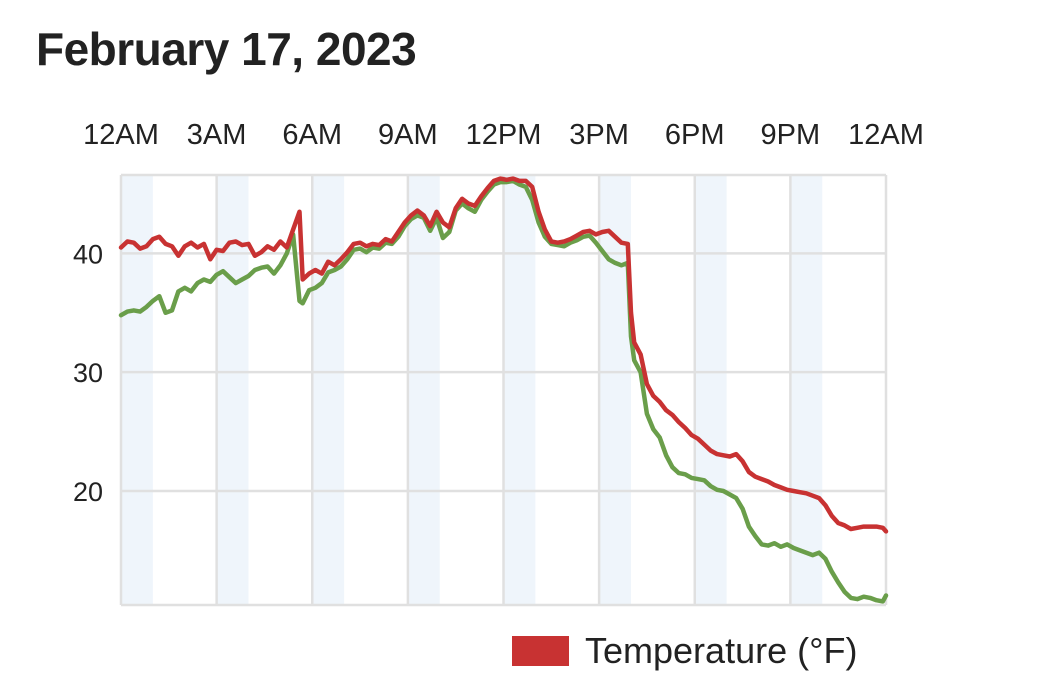  What do you see at coordinates (599, 135) in the screenshot?
I see `x-tick-label: 3PM` at bounding box center [599, 135].